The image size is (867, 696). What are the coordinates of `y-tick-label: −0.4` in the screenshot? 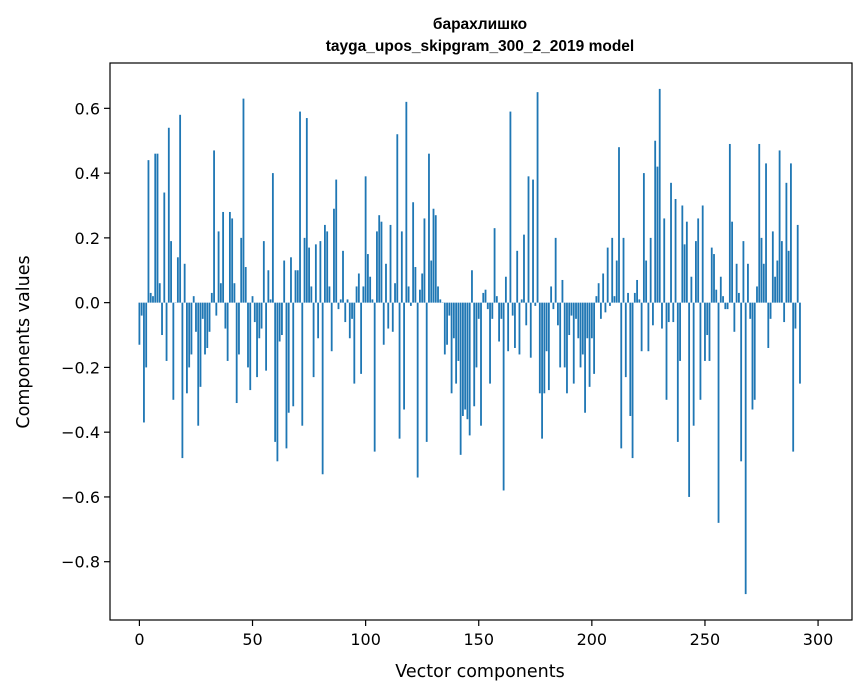 It's located at (80, 432).